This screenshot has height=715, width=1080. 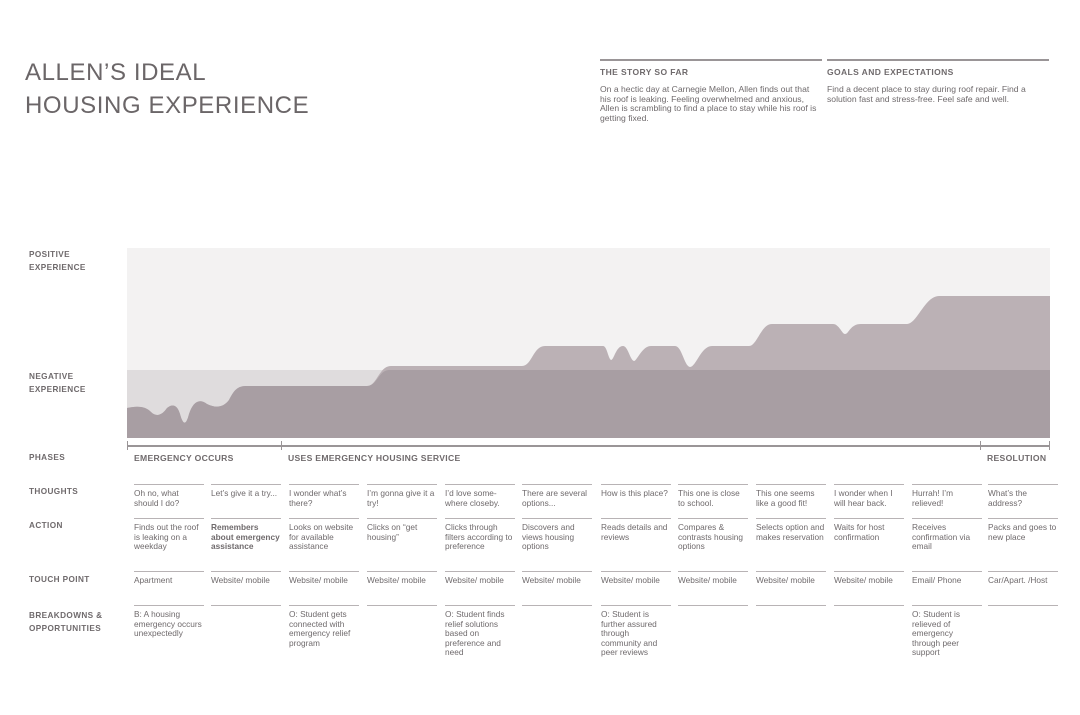 I want to click on thought-cell: How is this place?, so click(x=636, y=491).